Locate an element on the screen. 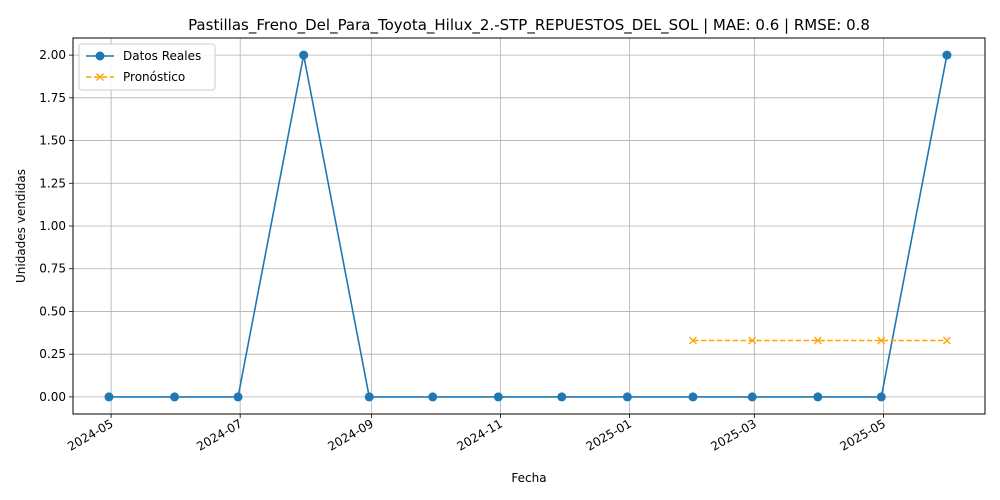 This screenshot has width=1000, height=500. y-tick-label: 0.50 is located at coordinates (52, 311).